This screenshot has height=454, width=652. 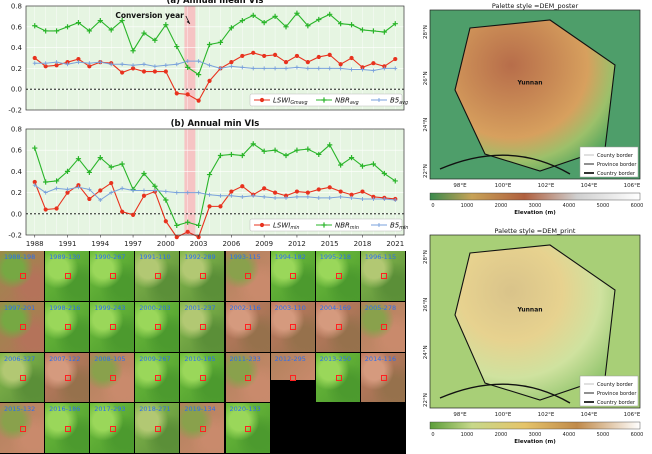 What do you see at coordinates (231, 244) in the screenshot?
I see `x-tick-label: 2006` at bounding box center [231, 244].